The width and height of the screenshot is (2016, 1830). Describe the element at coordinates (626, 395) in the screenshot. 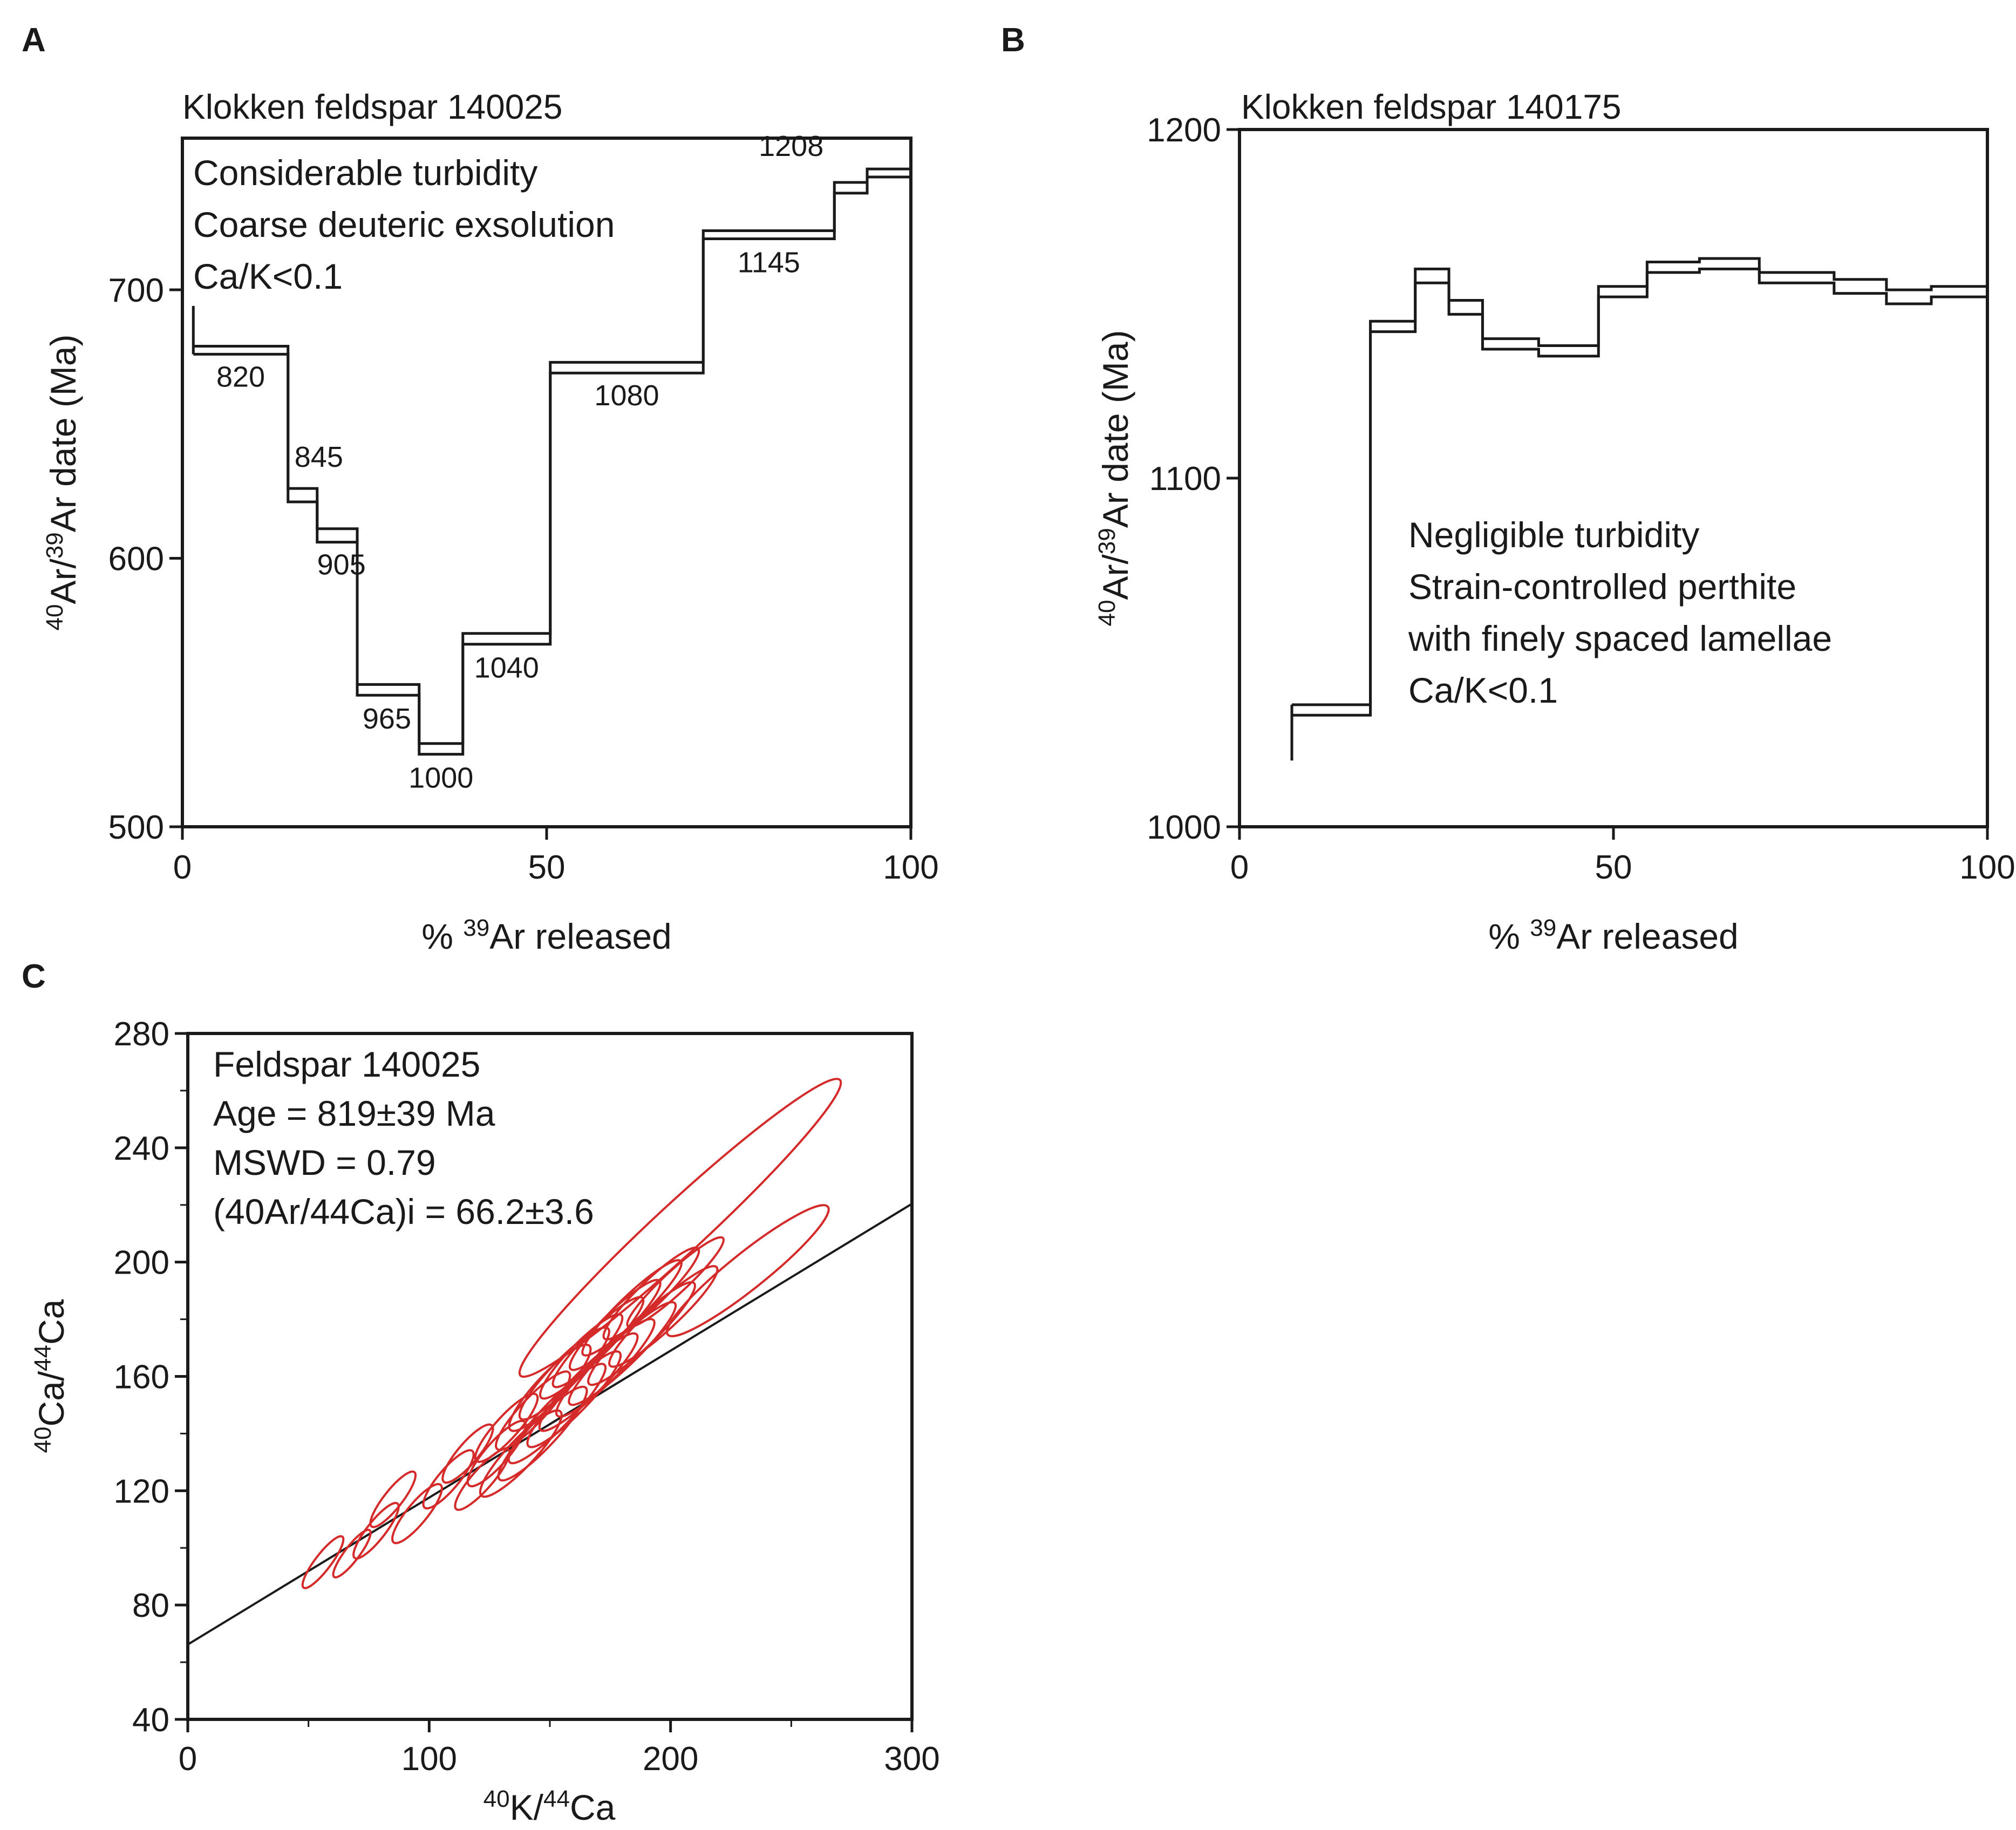

I see `panel-a-step-label: 1080` at that location.